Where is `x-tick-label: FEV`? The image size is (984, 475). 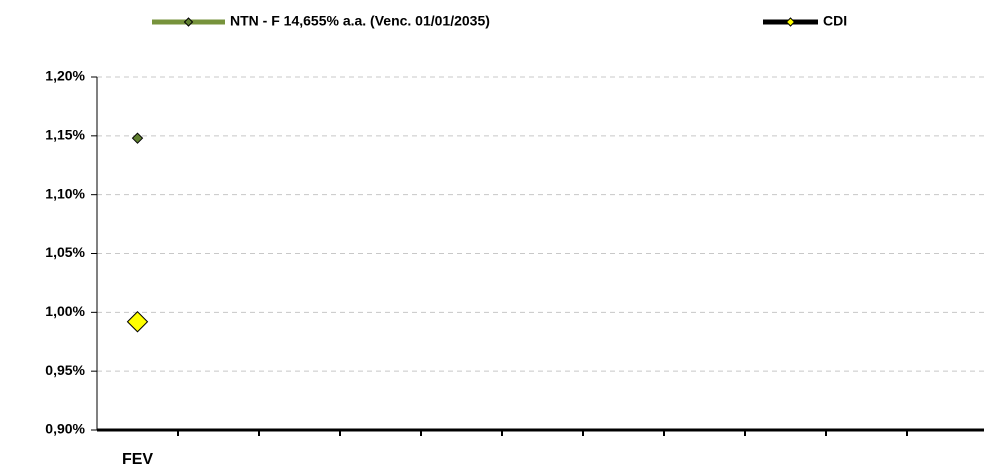 x-tick-label: FEV is located at coordinates (137, 459).